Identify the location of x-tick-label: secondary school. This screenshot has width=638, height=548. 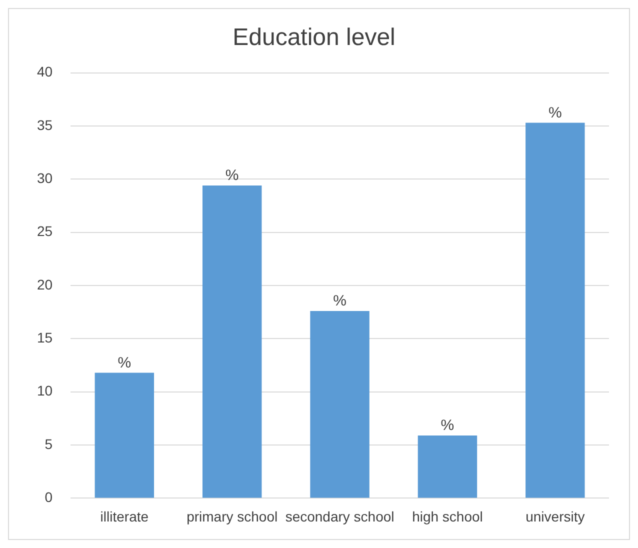
(339, 516).